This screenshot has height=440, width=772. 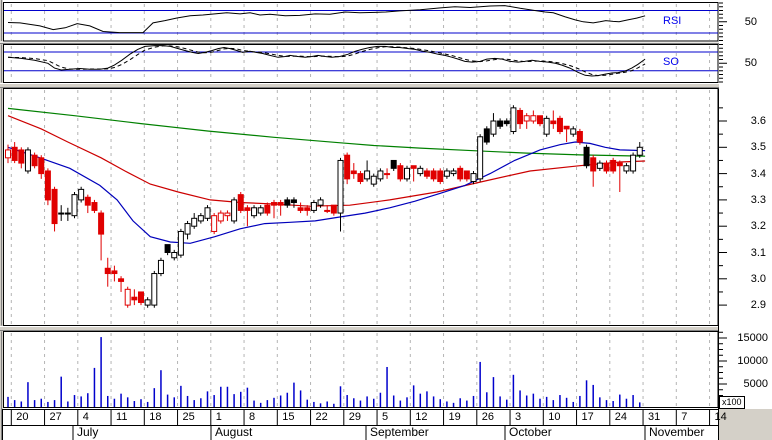 I want to click on volume-axis-label: 10000, so click(x=752, y=361).